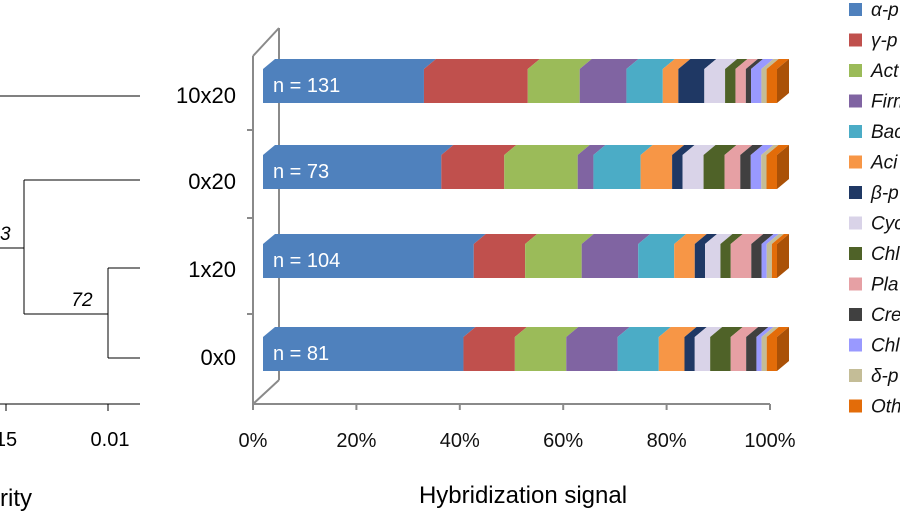 This screenshot has width=900, height=520. What do you see at coordinates (885, 102) in the screenshot?
I see `legend-label: Firm` at bounding box center [885, 102].